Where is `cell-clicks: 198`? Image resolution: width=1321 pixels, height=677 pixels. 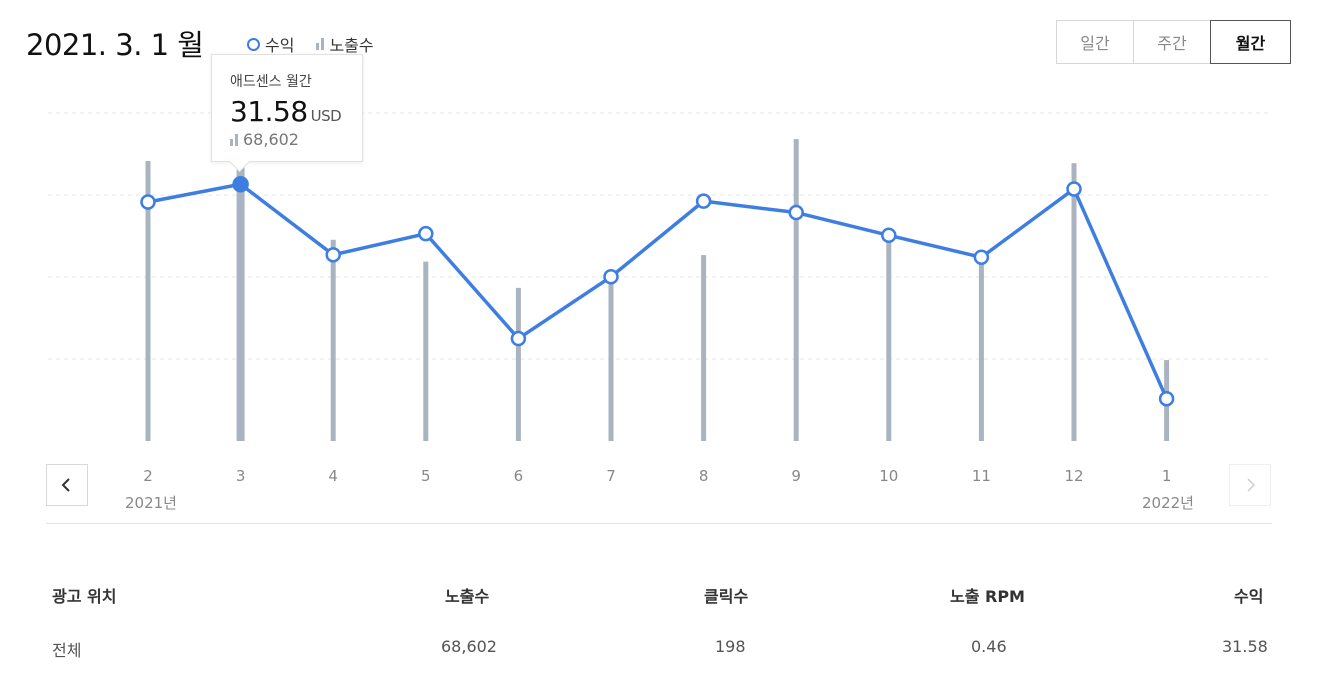
cell-clicks: 198 is located at coordinates (730, 646).